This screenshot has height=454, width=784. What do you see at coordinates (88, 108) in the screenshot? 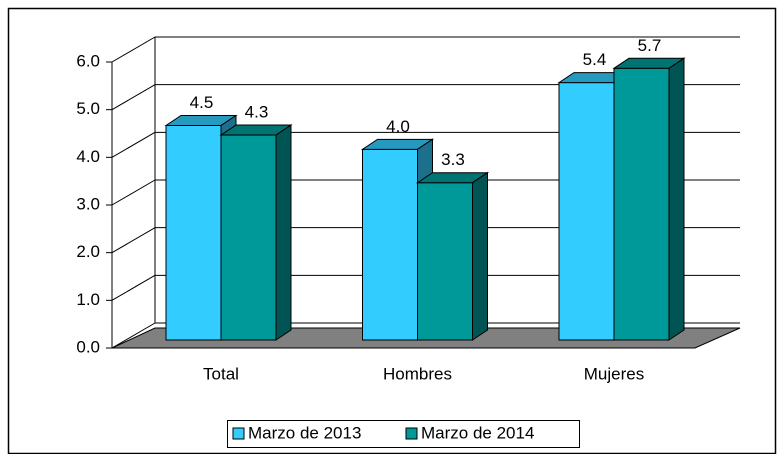
I see `y-tick-label: 5.0` at bounding box center [88, 108].